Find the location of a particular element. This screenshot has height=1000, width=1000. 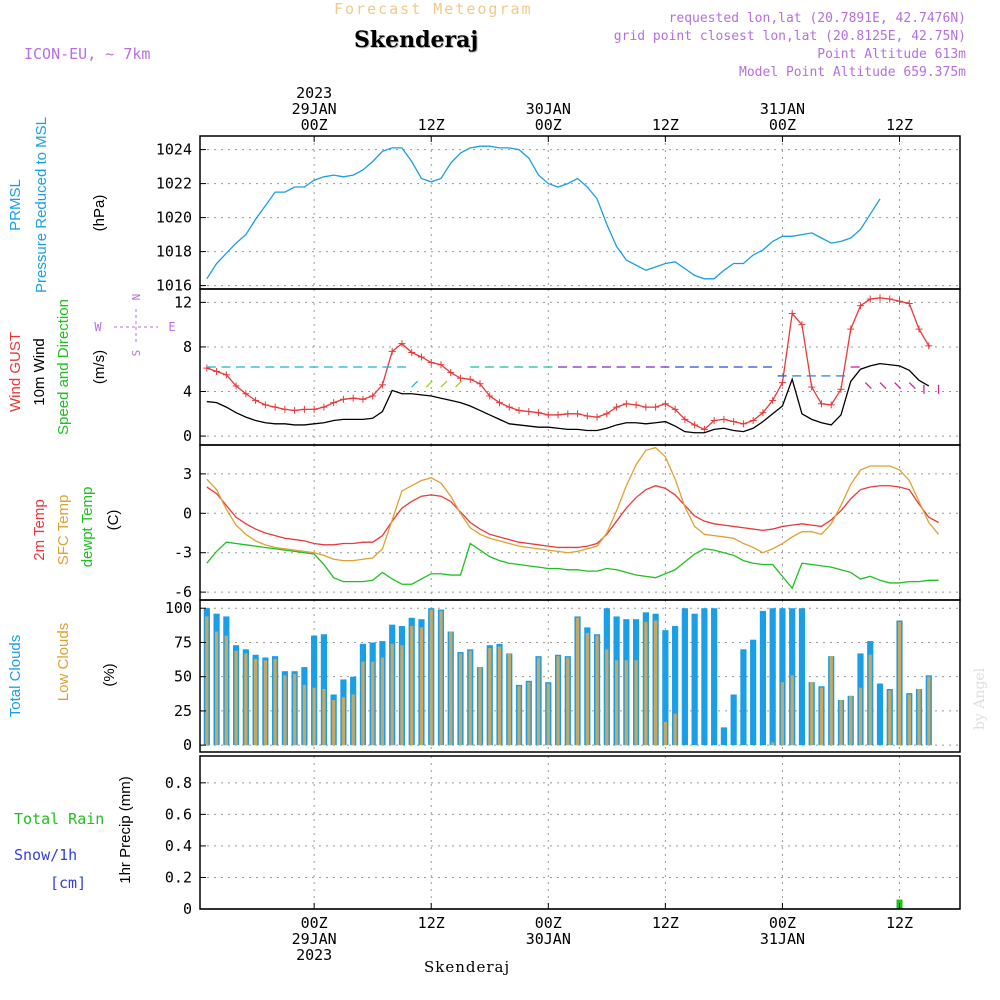

low-clouds-label: Low Clouds is located at coordinates (63, 662).